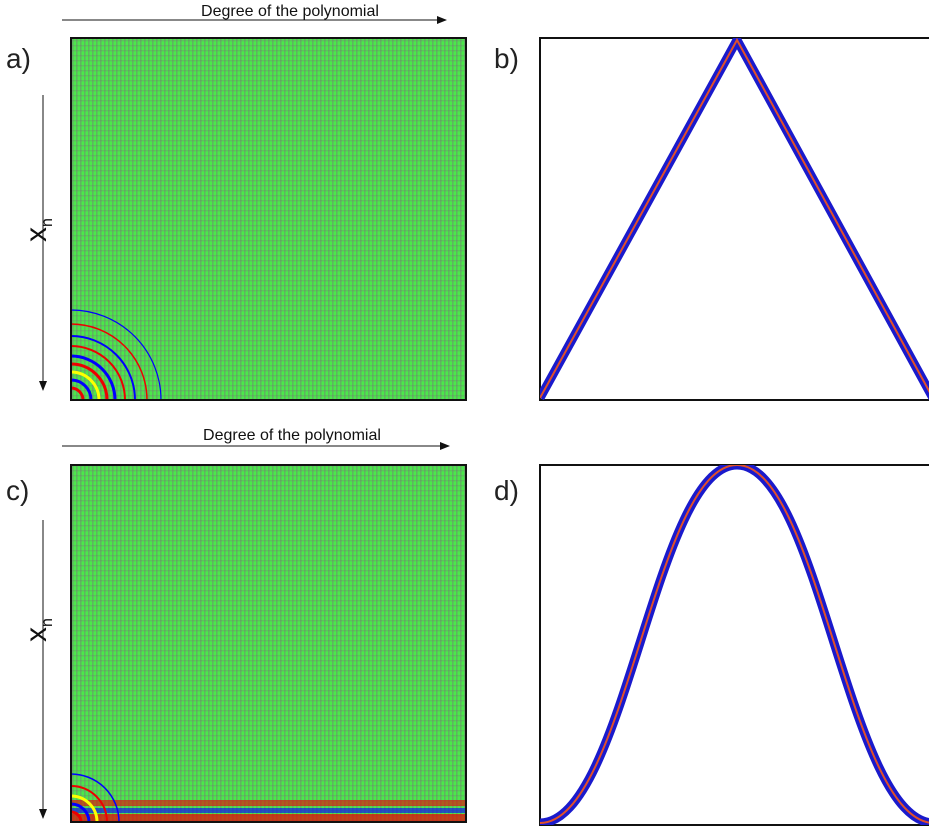 This screenshot has height=833, width=929. Describe the element at coordinates (506, 58) in the screenshot. I see `panel-label: b)` at that location.